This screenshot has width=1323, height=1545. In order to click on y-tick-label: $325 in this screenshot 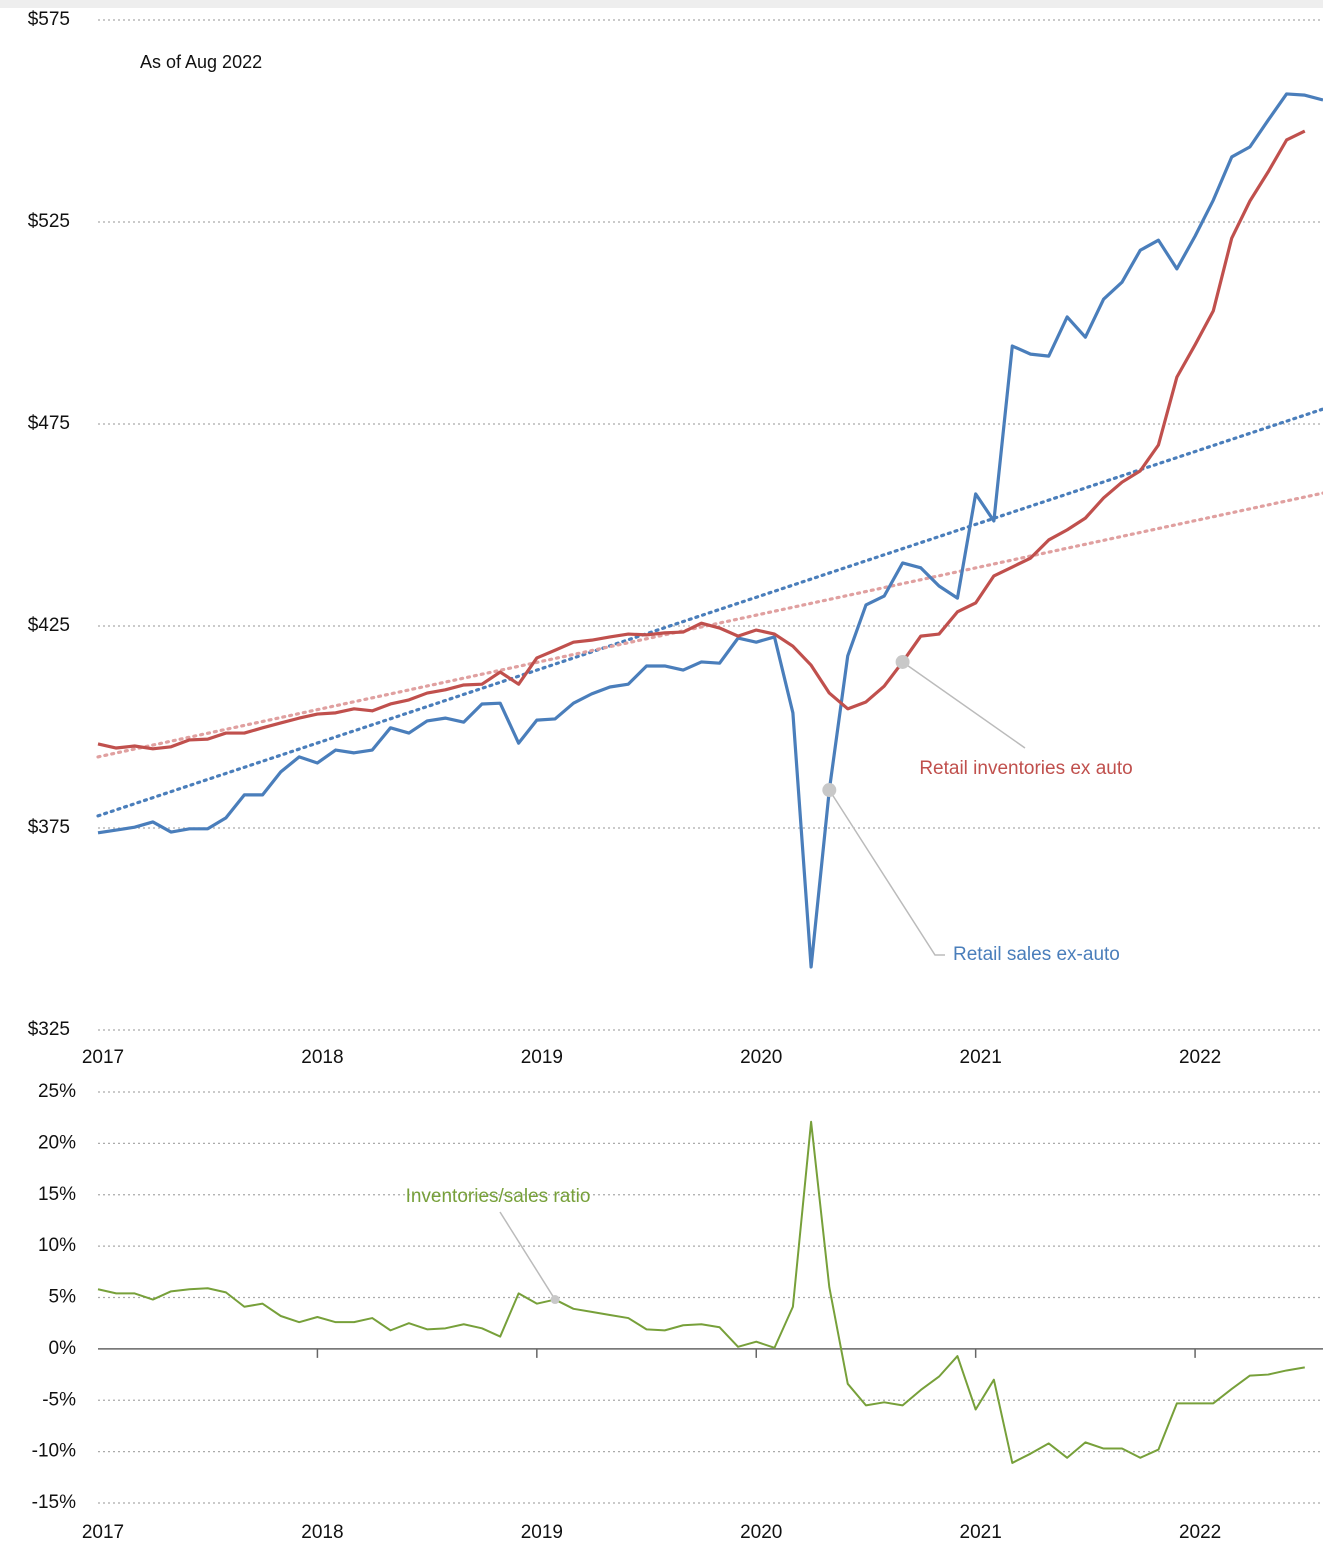, I will do `click(49, 1029)`.